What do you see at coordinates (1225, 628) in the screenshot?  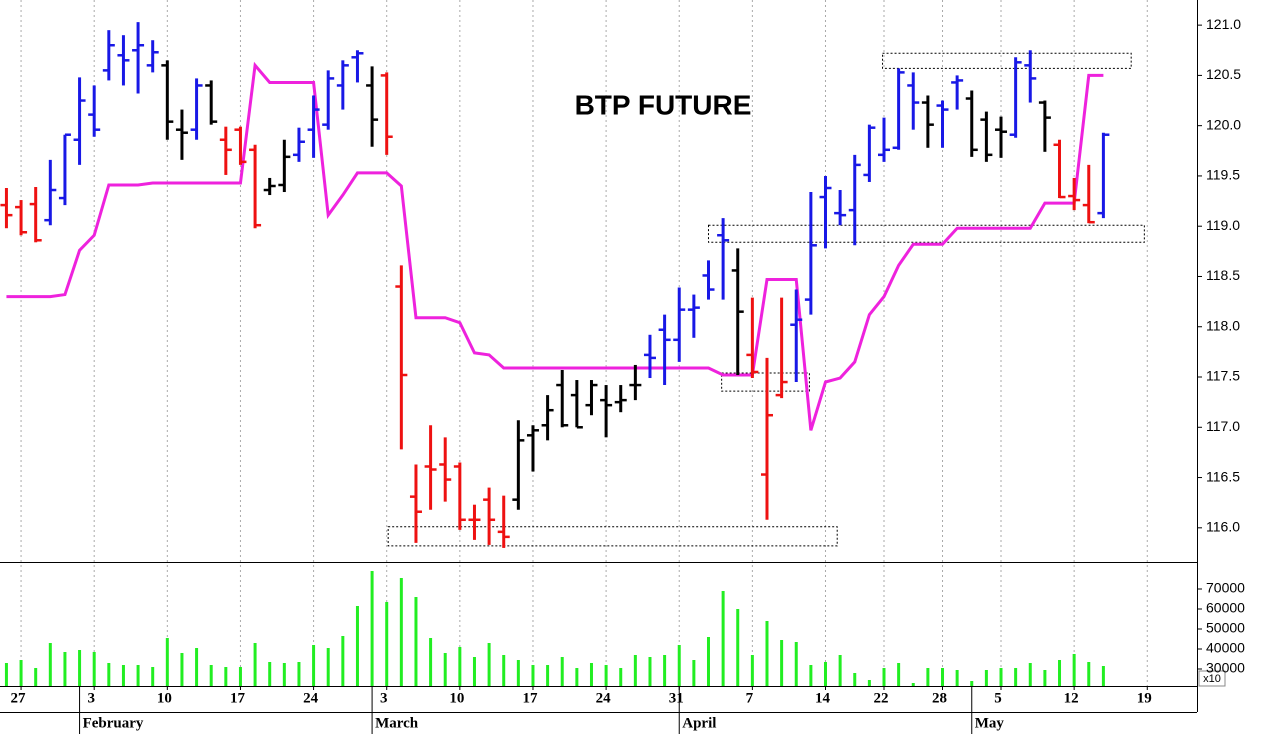 I see `volume-tick-label: 50000` at bounding box center [1225, 628].